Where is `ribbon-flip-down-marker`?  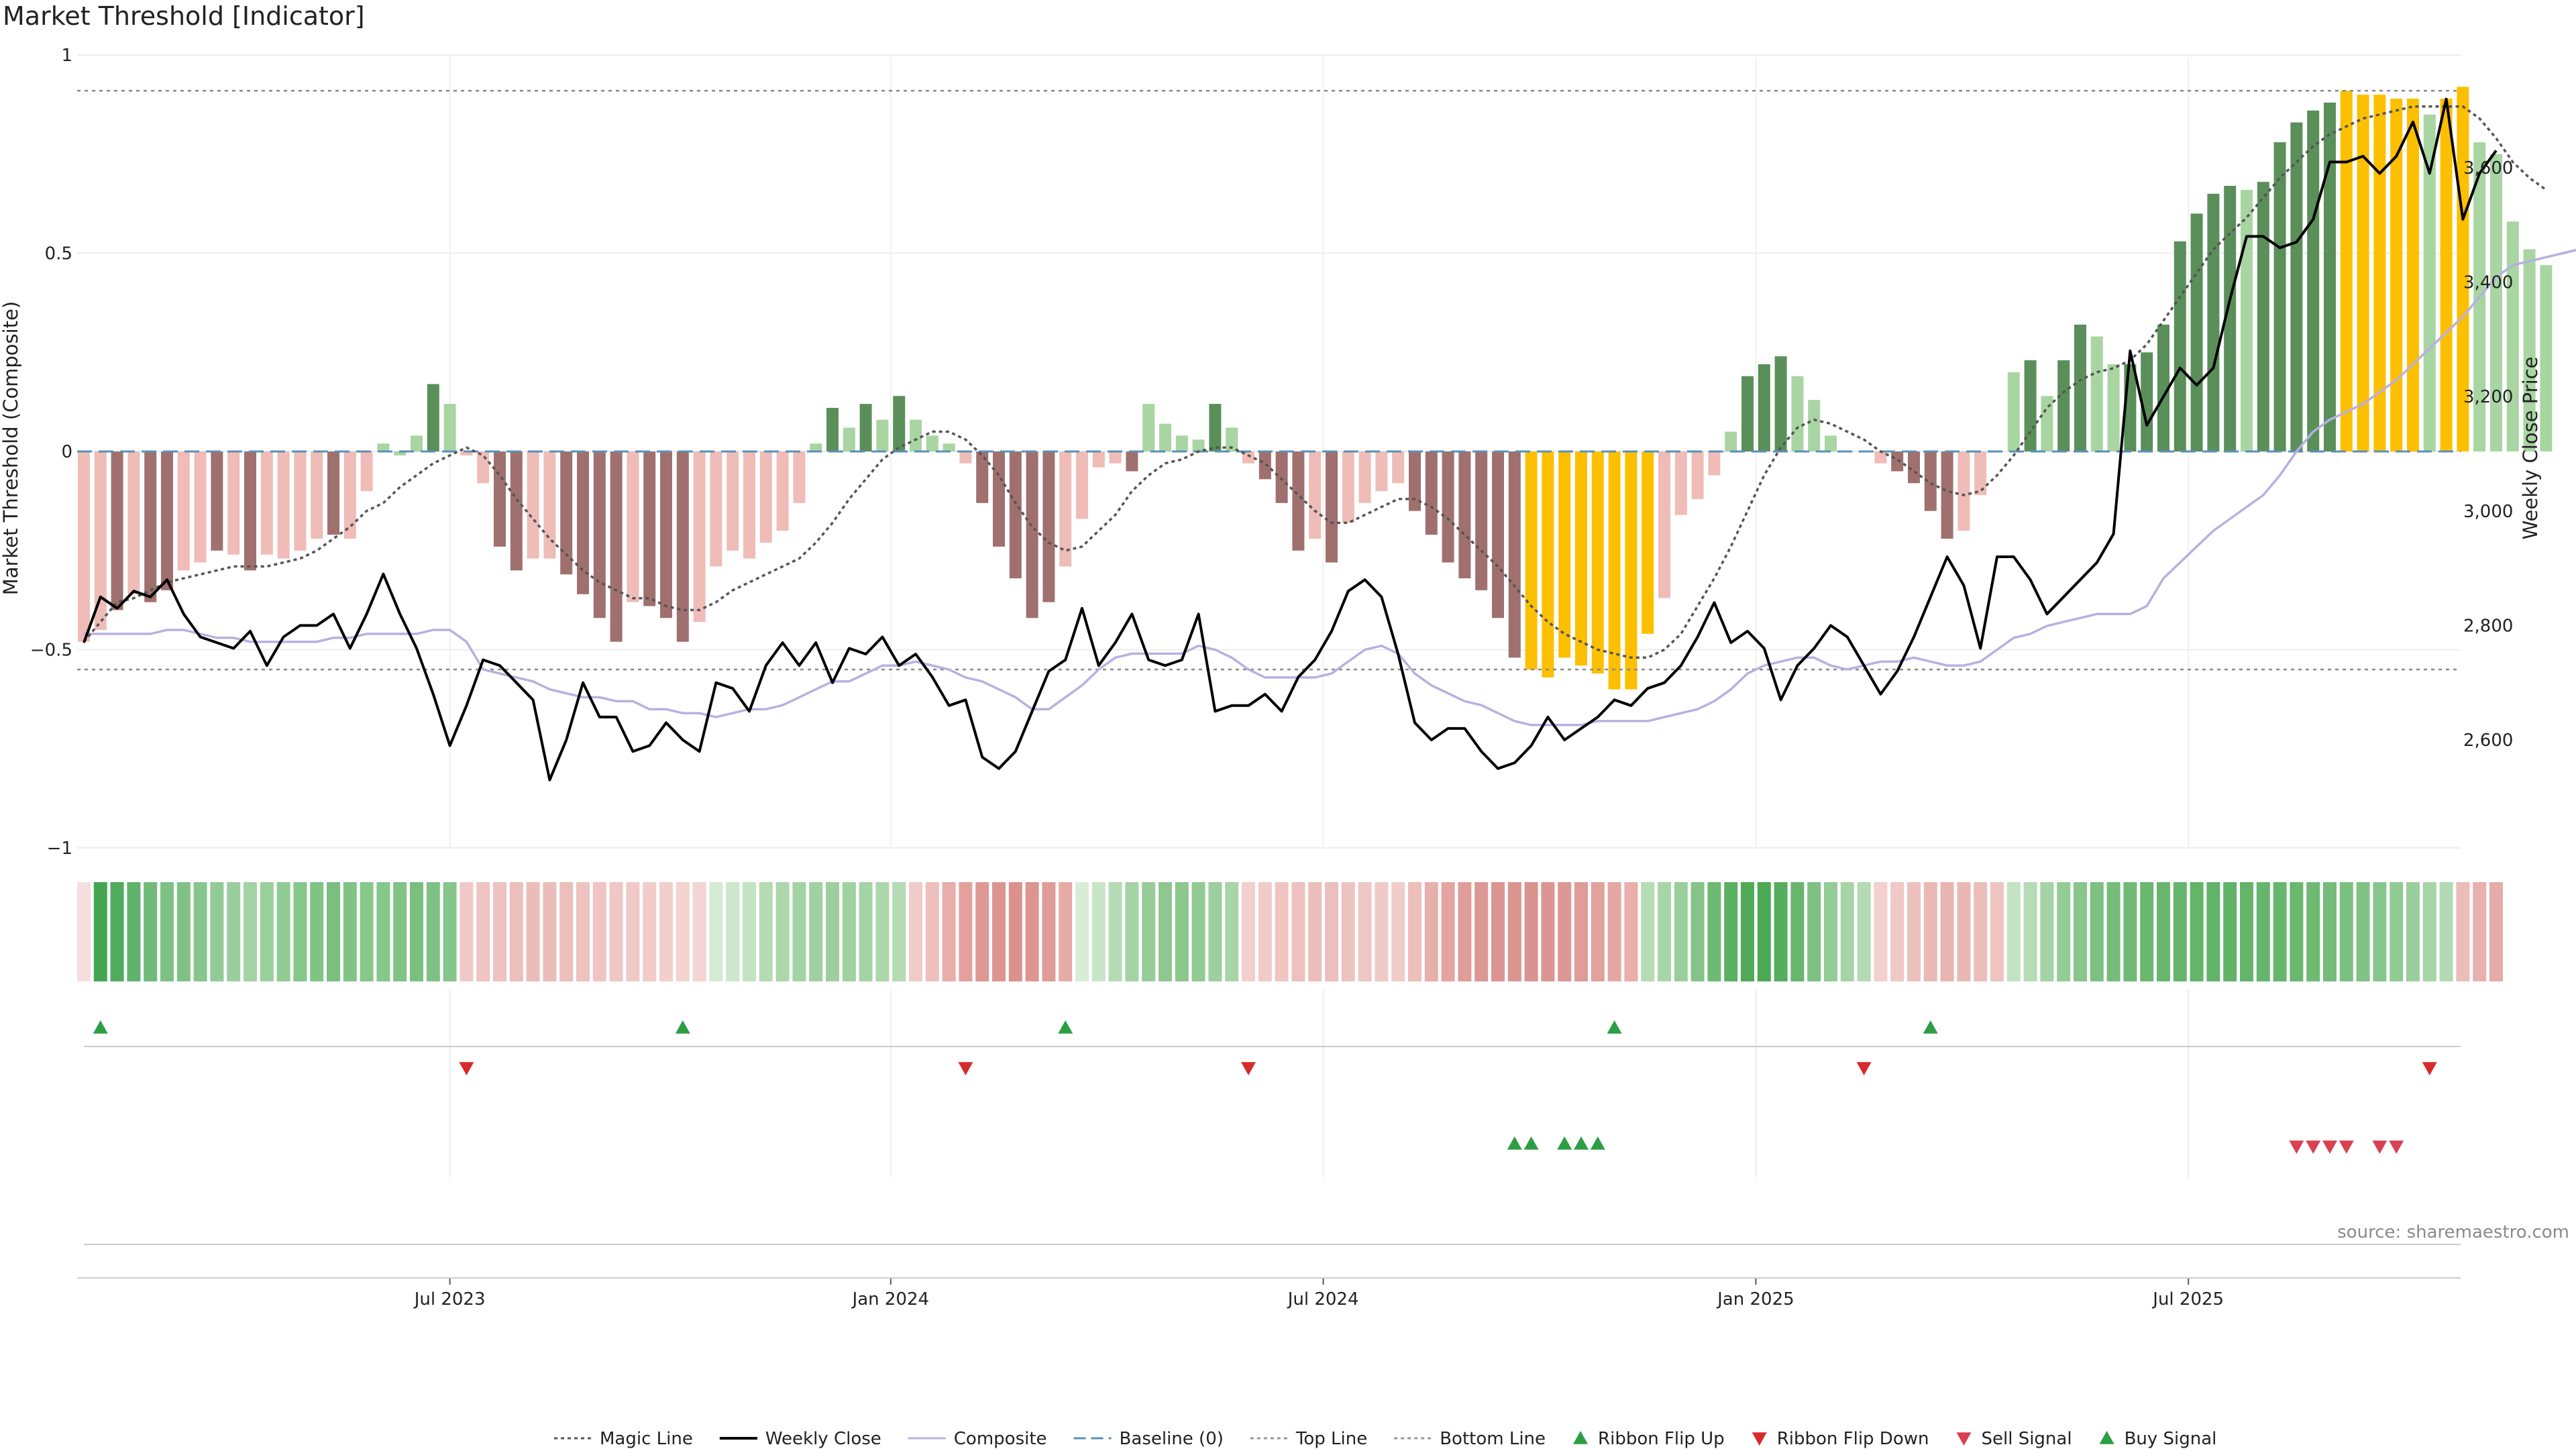 ribbon-flip-down-marker is located at coordinates (1864, 1068).